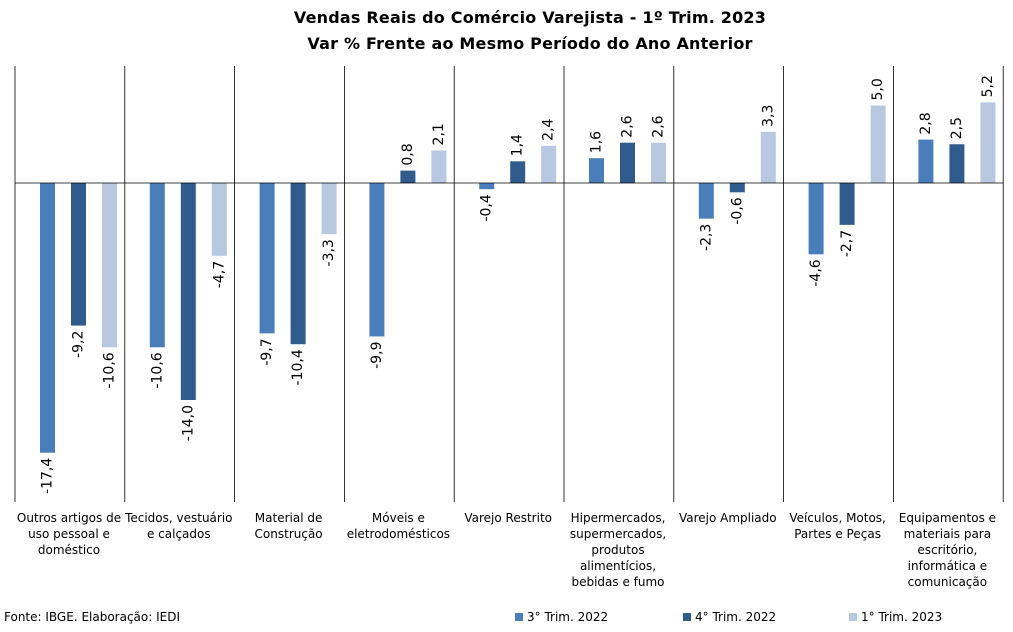  I want to click on category-label: Móveis e eletrodomésticos, so click(398, 526).